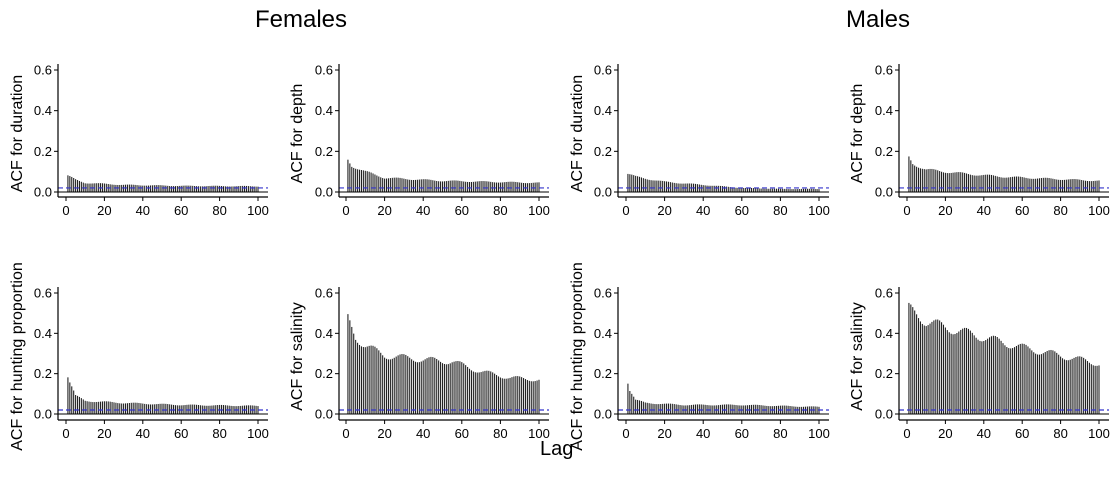 This screenshot has width=1114, height=491. What do you see at coordinates (699, 141) in the screenshot?
I see `acf-panel-3: 0.0 0.2 0.4 0.6 0 20 40 60 80 100 ACF for duration` at bounding box center [699, 141].